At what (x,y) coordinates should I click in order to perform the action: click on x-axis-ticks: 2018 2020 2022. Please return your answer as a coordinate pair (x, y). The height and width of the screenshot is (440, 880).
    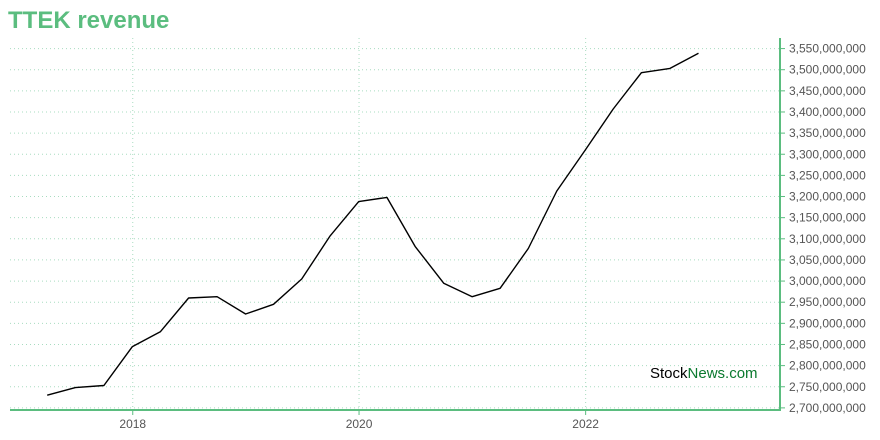
    Looking at the image, I should click on (359, 420).